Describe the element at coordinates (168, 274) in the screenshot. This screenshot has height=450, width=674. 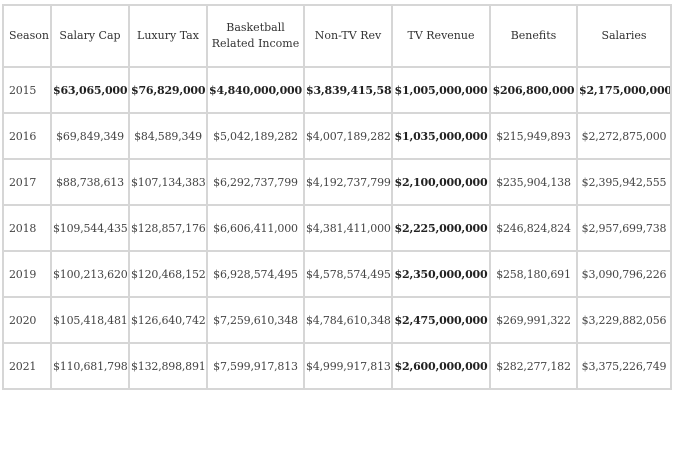
I see `table-cell: $120,468,152` at that location.